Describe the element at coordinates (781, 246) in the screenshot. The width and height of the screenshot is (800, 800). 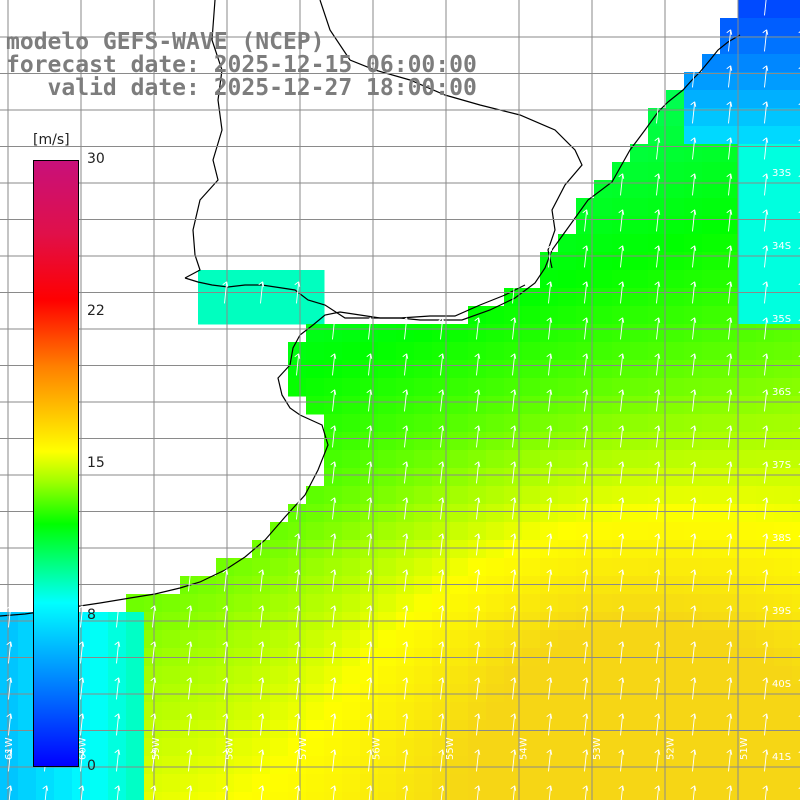
I see `latitude-label: 34S` at that location.